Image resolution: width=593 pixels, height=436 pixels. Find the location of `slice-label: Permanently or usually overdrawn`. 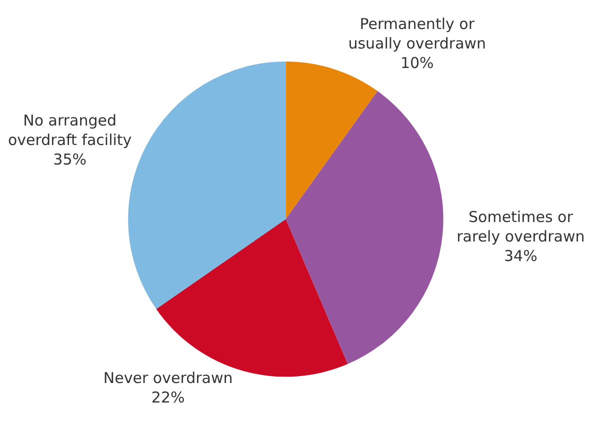

slice-label: Permanently or usually overdrawn is located at coordinates (417, 33).